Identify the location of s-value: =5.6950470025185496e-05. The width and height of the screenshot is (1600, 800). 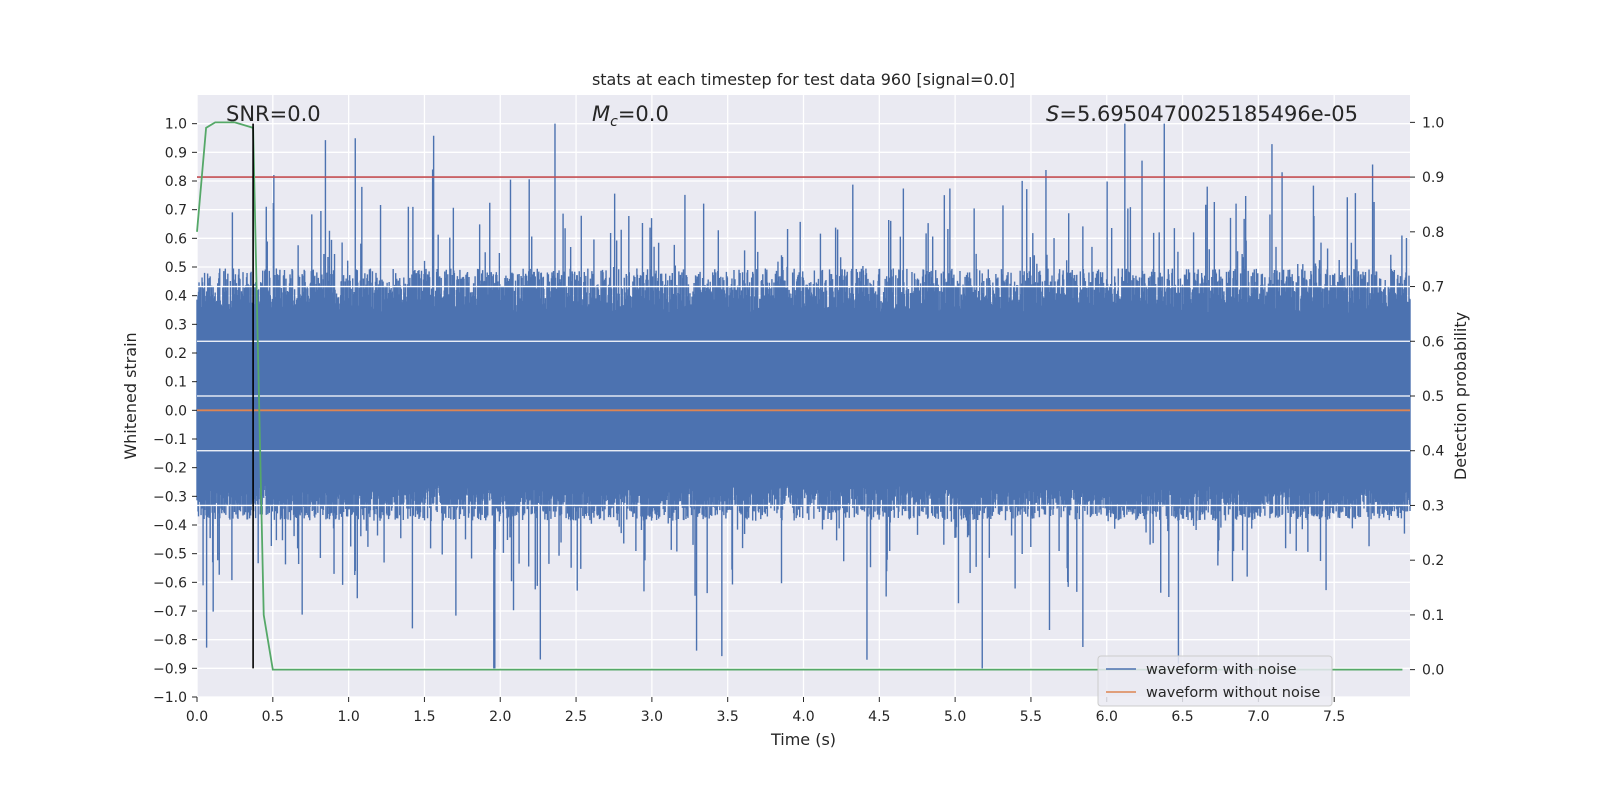
(1208, 114).